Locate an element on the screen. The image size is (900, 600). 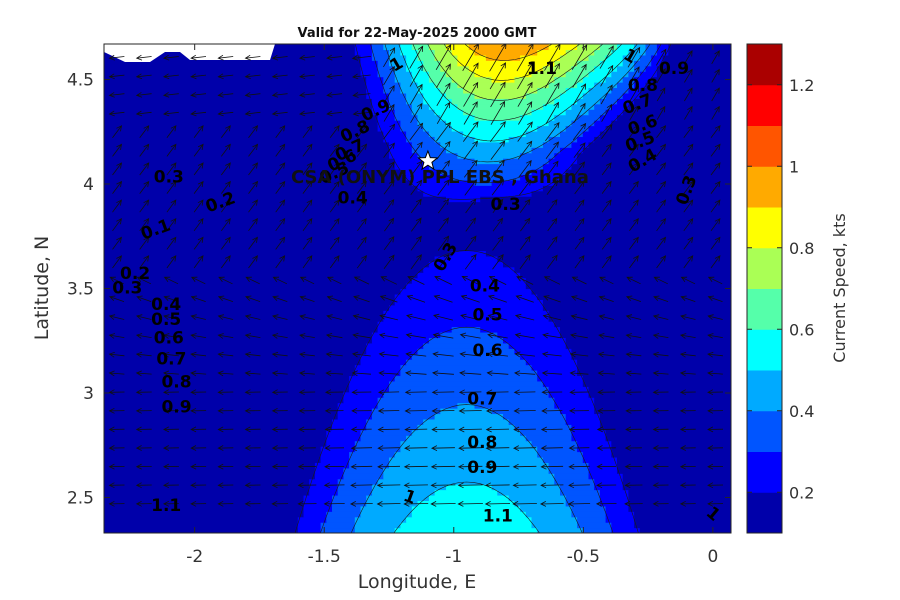
y-tick-label: 3.5 is located at coordinates (80, 290).